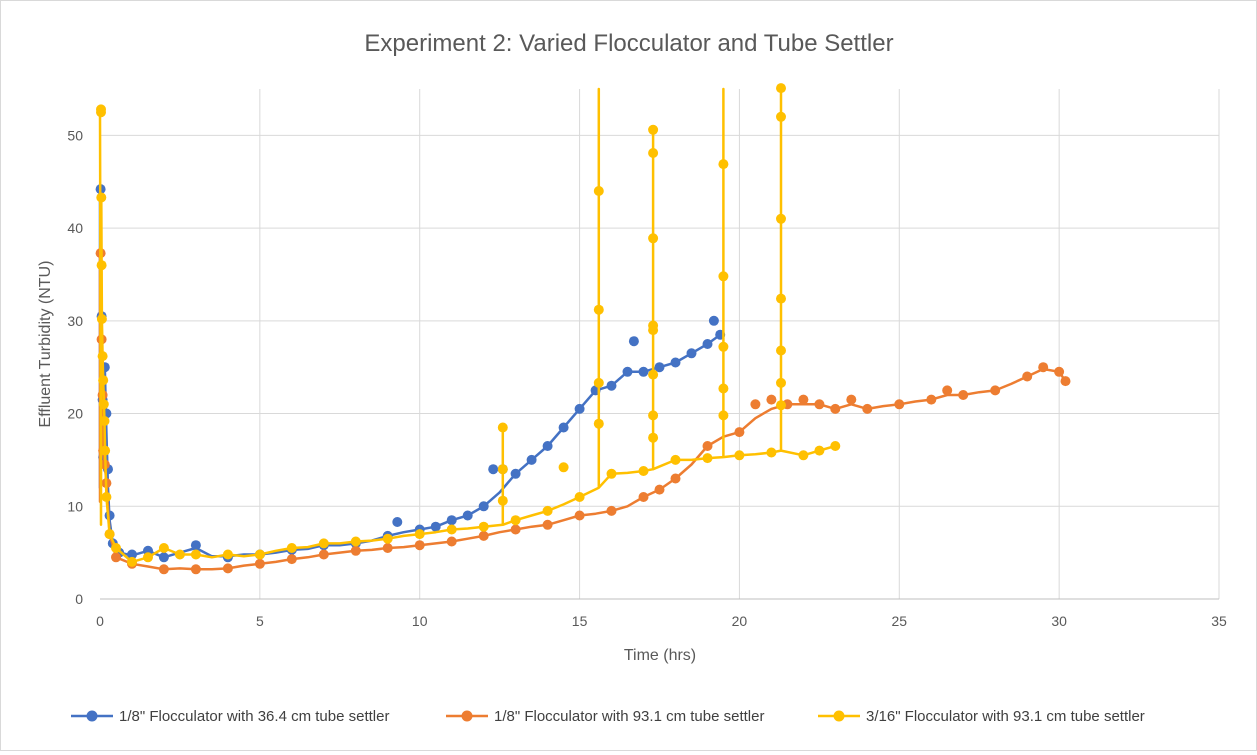  I want to click on y-tick-label: 10, so click(75, 506).